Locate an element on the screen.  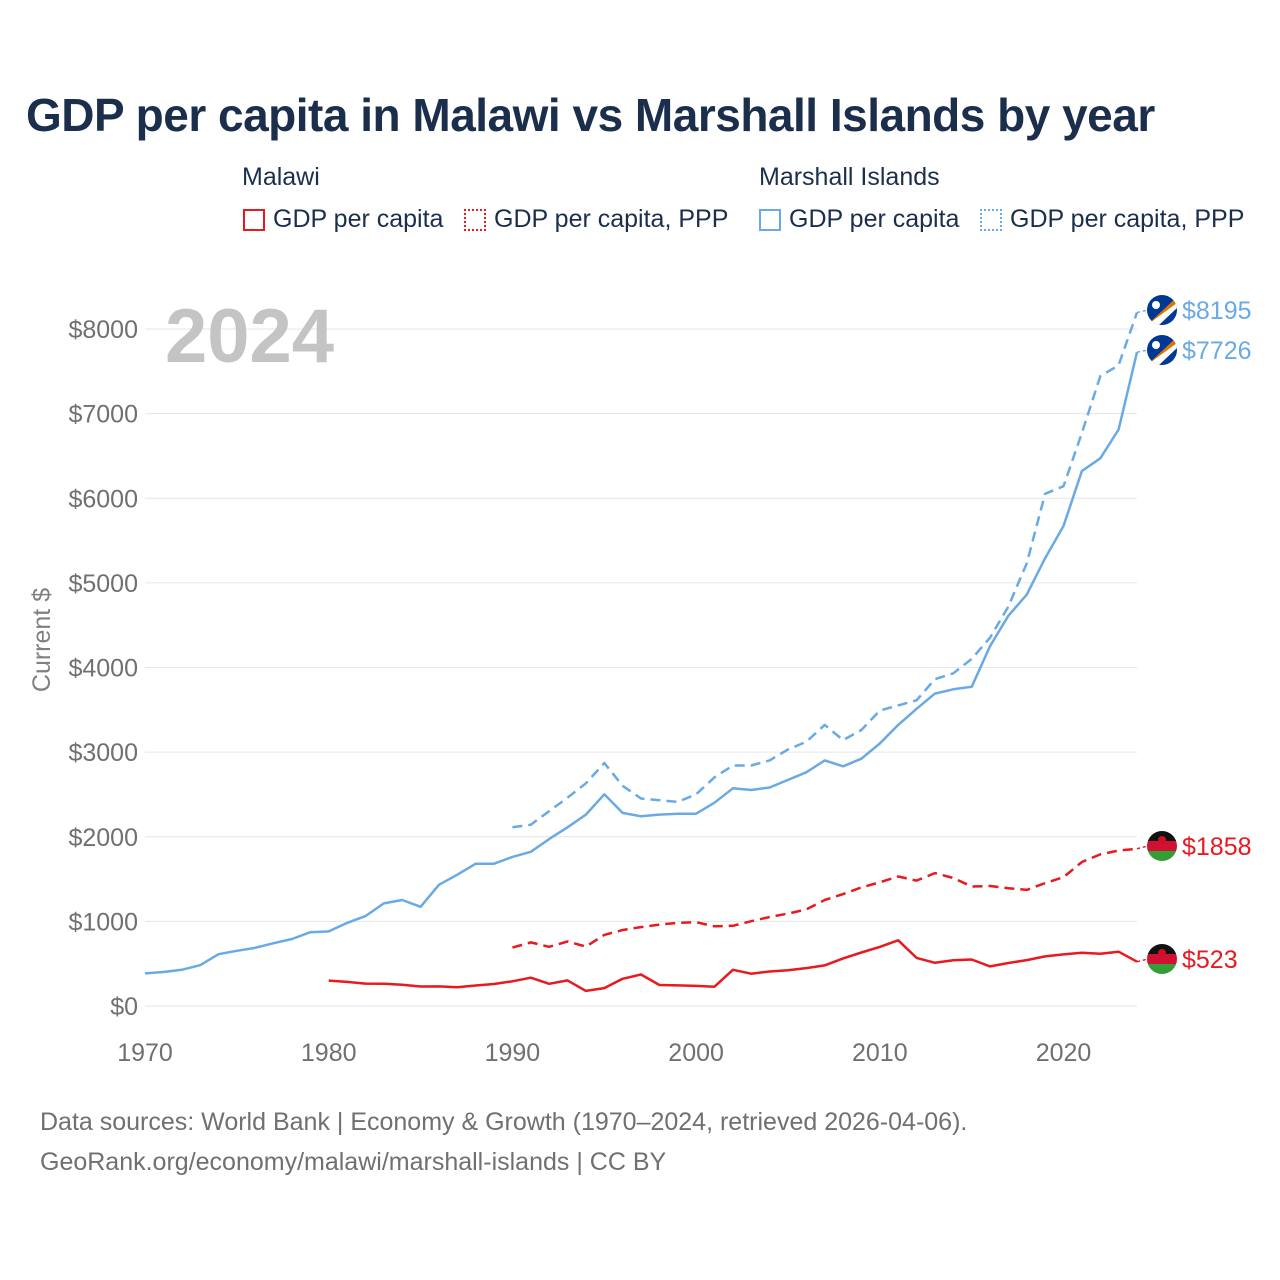
end-value-label: $1858 is located at coordinates (1217, 847).